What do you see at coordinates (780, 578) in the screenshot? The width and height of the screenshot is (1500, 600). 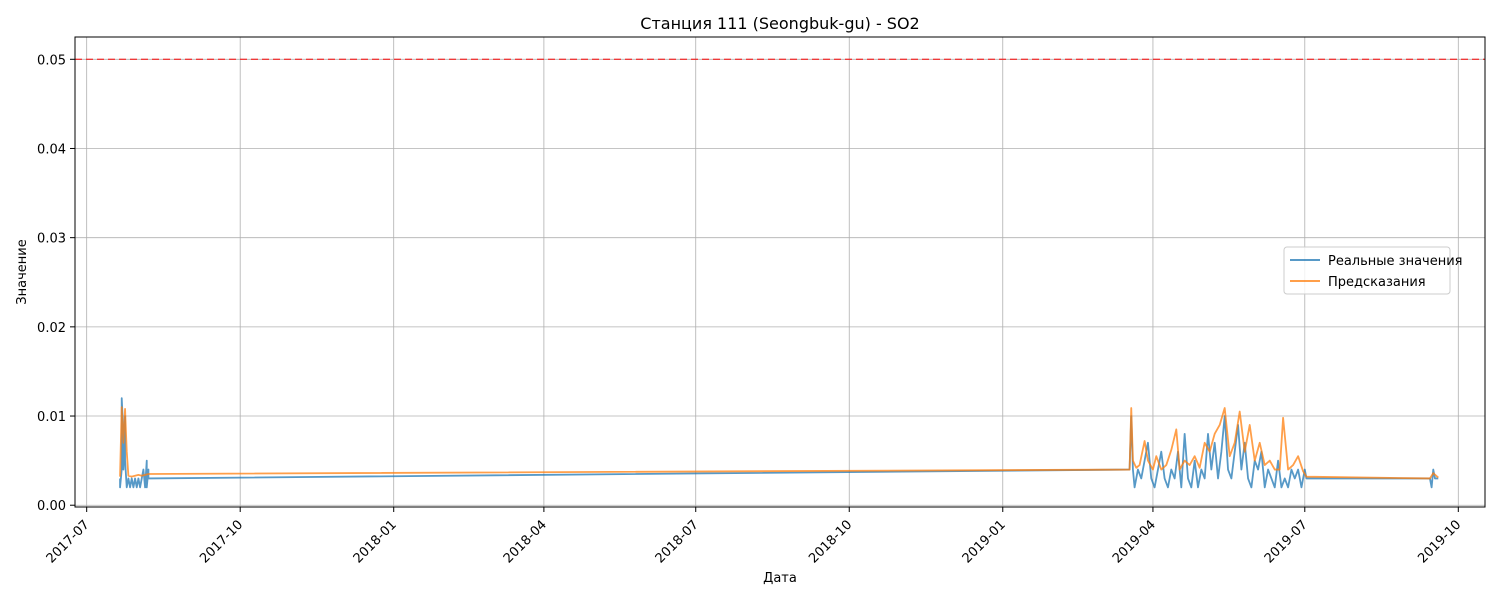 I see `x-axis-label: Дата` at bounding box center [780, 578].